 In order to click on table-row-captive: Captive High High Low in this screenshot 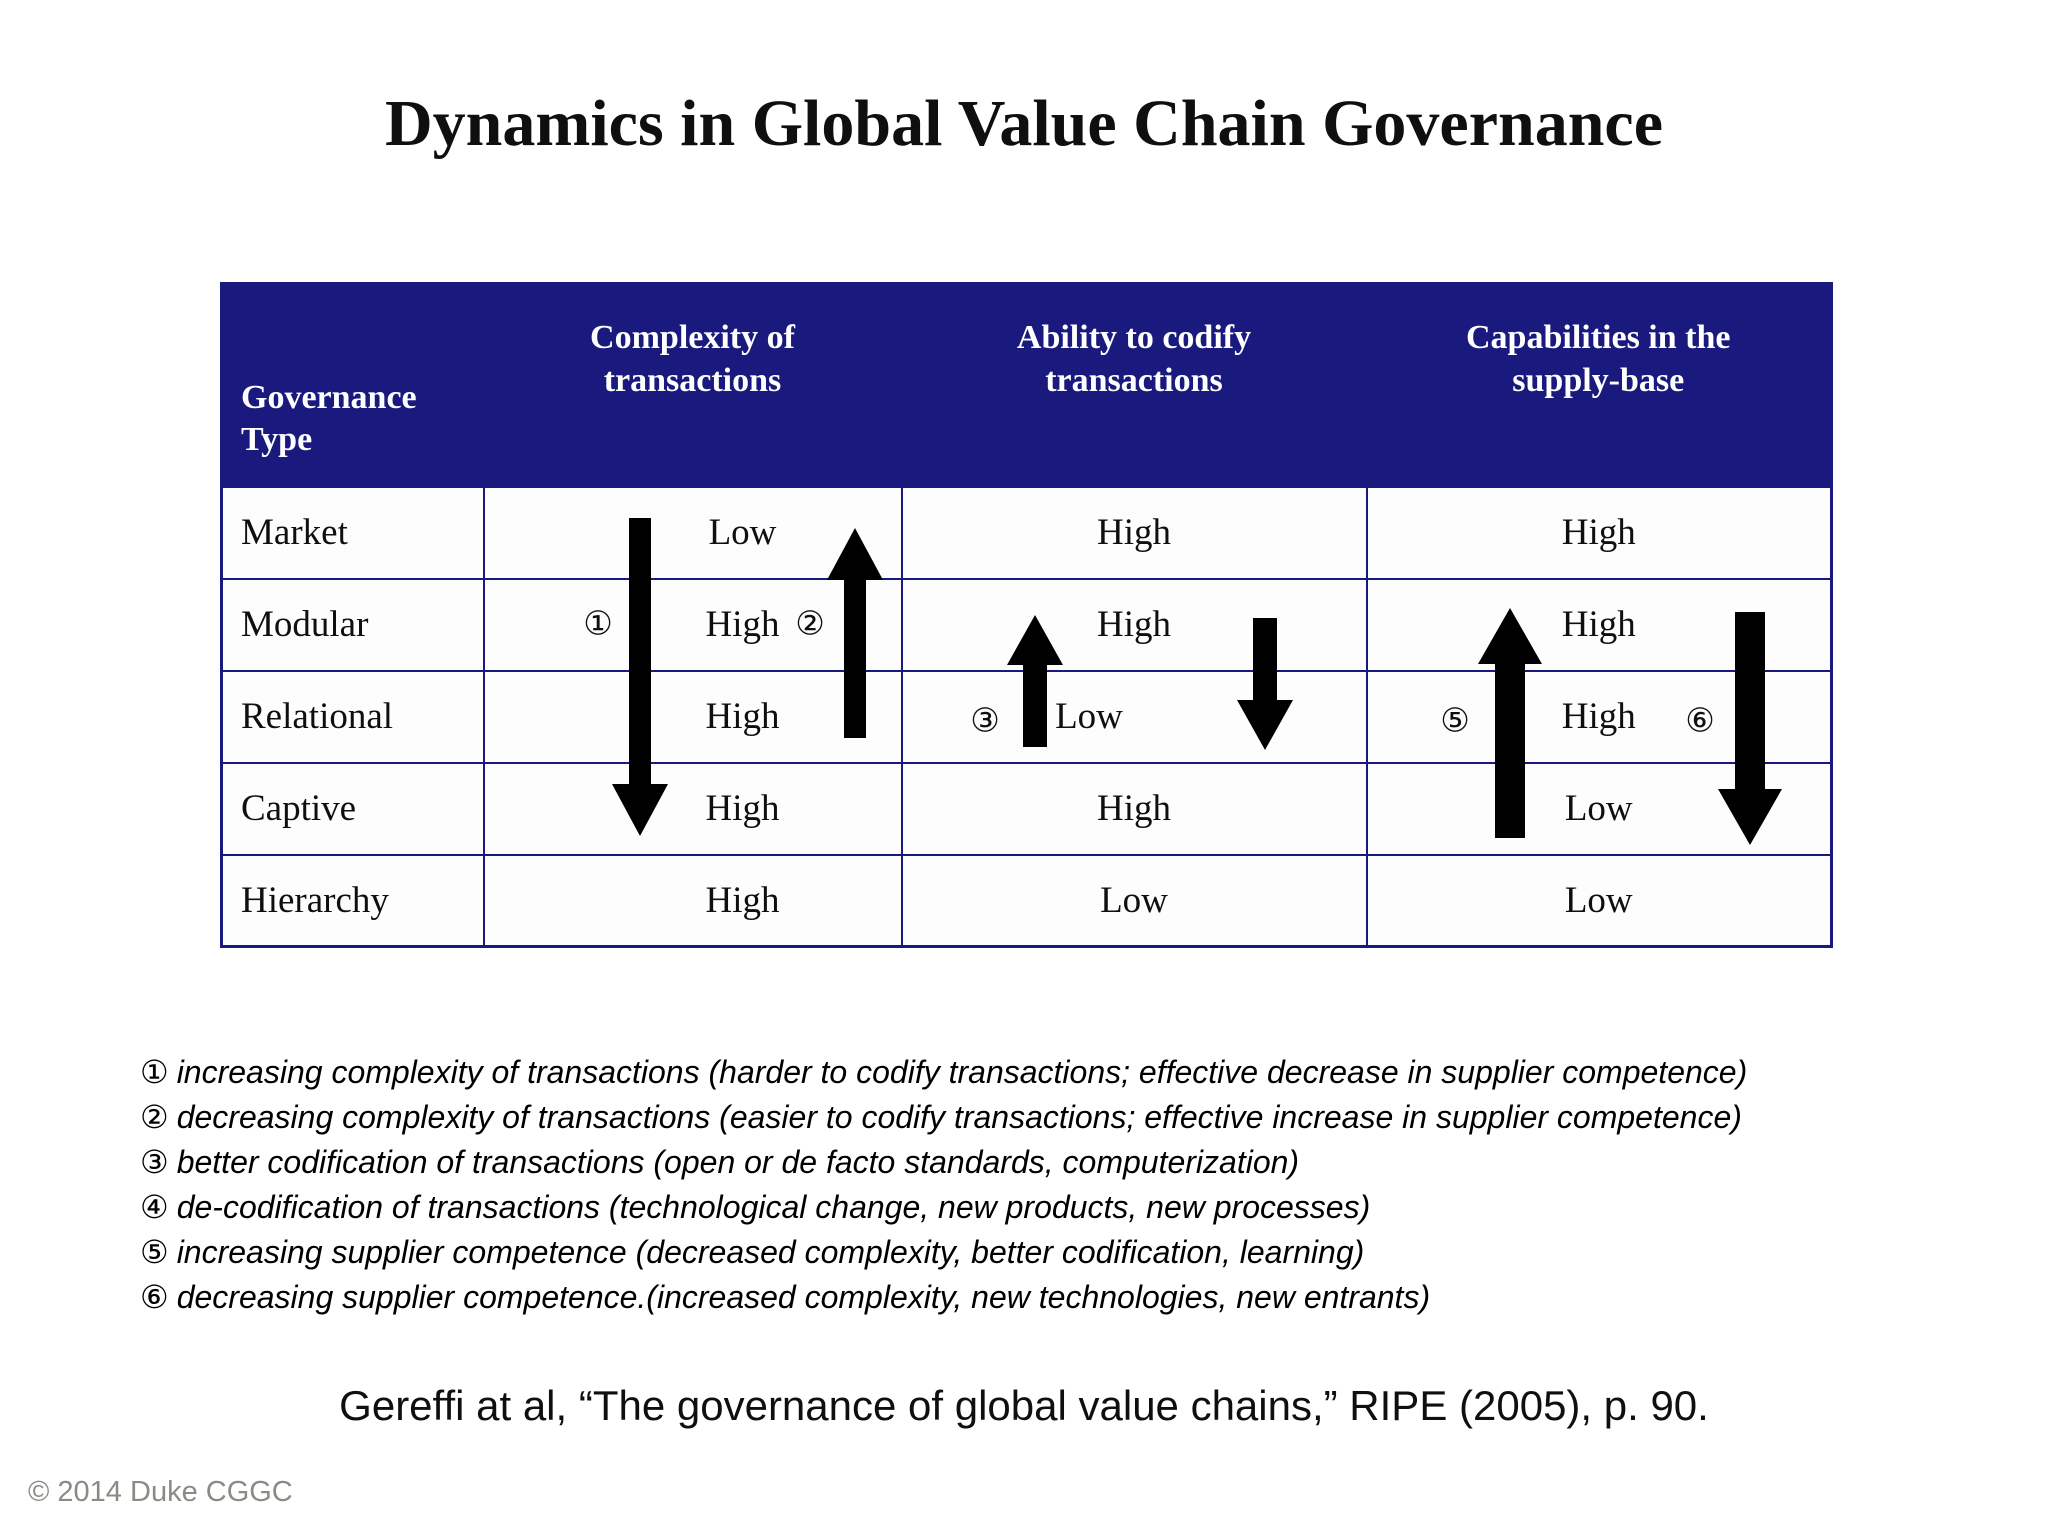, I will do `click(1026, 808)`.